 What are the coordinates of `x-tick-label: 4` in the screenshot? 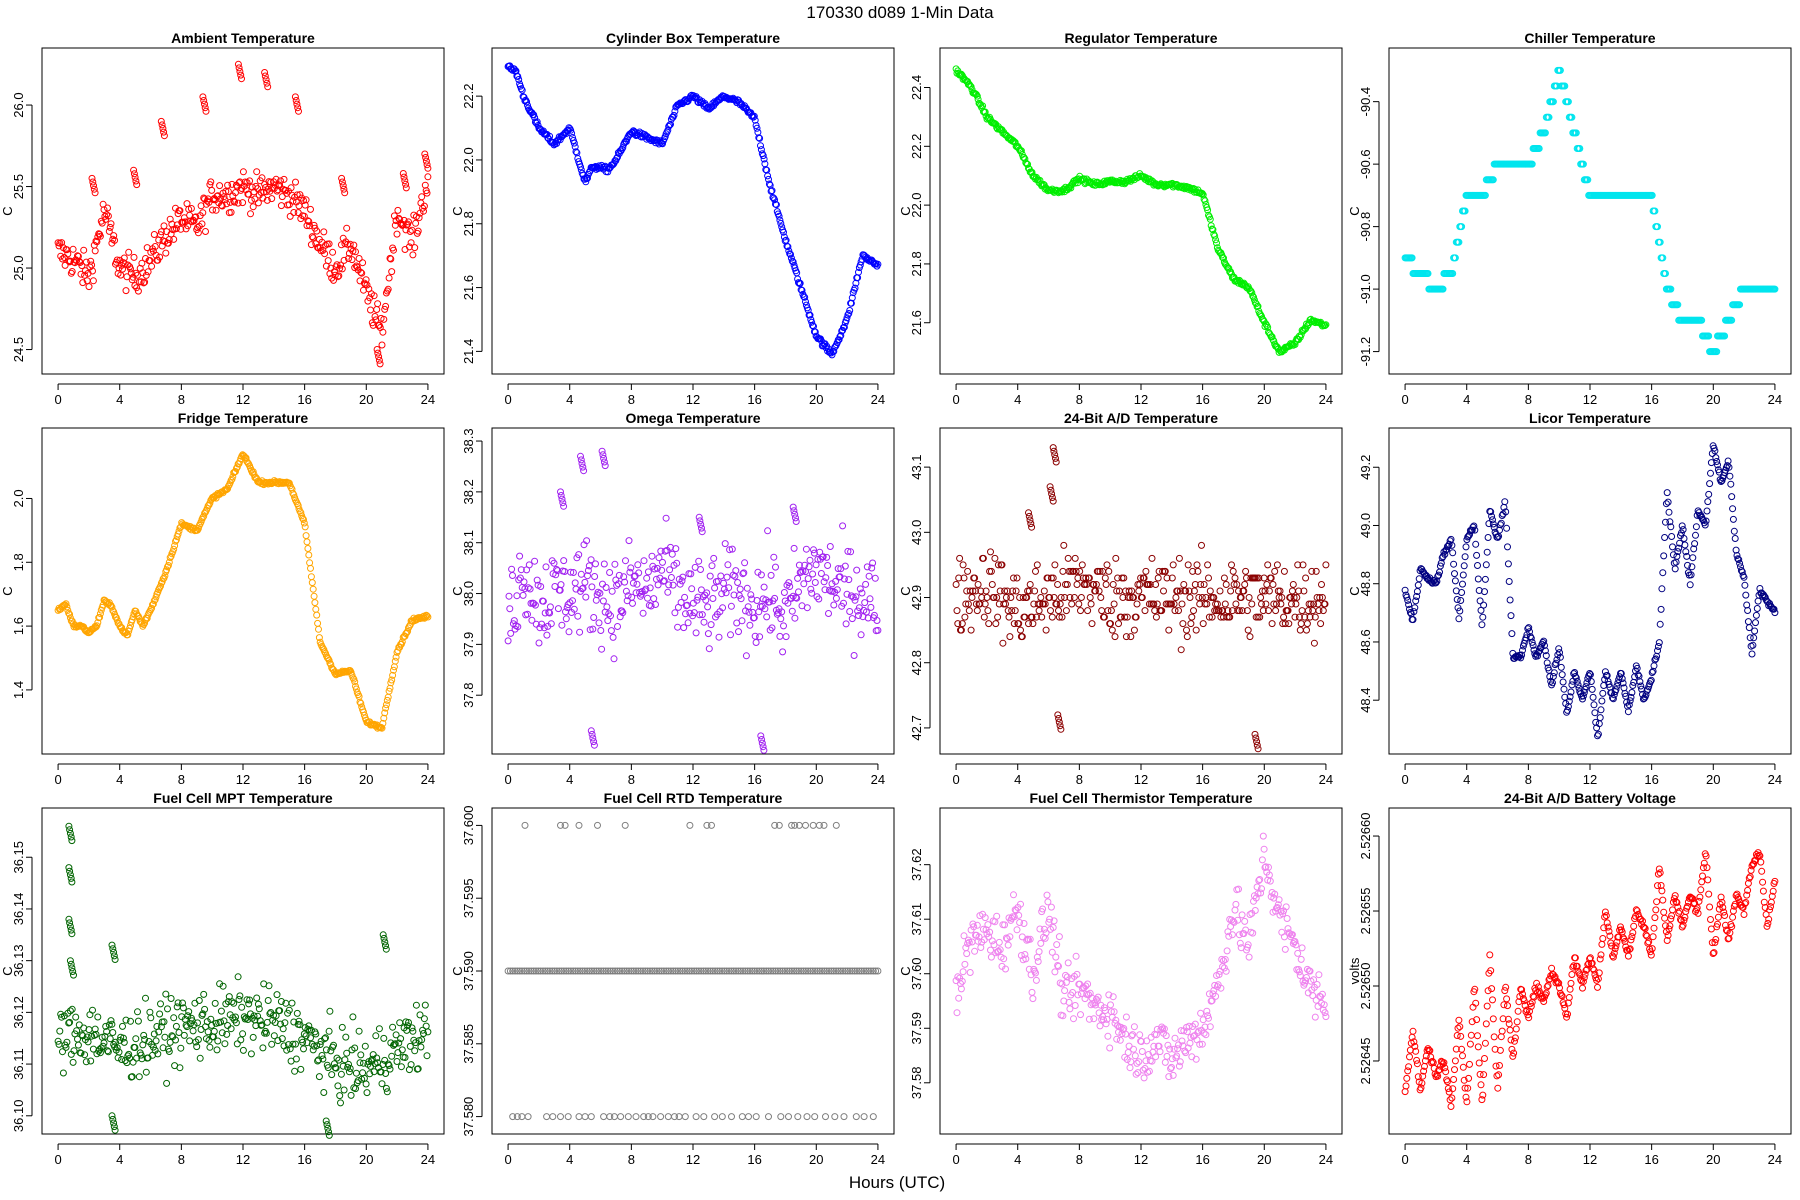 It's located at (569, 1159).